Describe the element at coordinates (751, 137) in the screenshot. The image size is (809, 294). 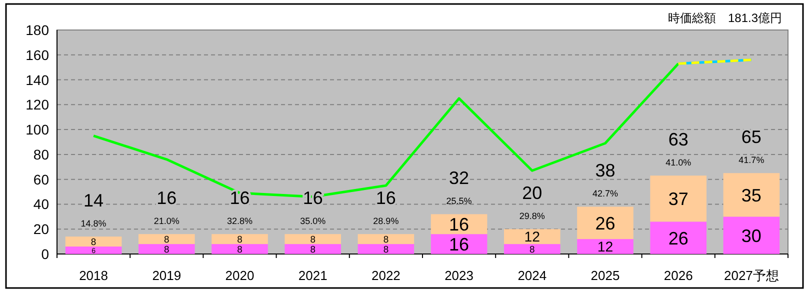
I see `total-label: 65` at that location.